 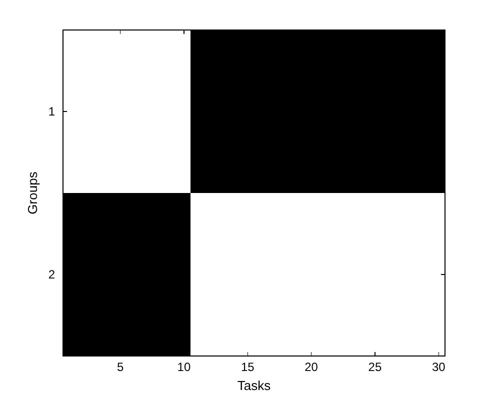 What do you see at coordinates (184, 367) in the screenshot?
I see `x-tick-label: 10` at bounding box center [184, 367].